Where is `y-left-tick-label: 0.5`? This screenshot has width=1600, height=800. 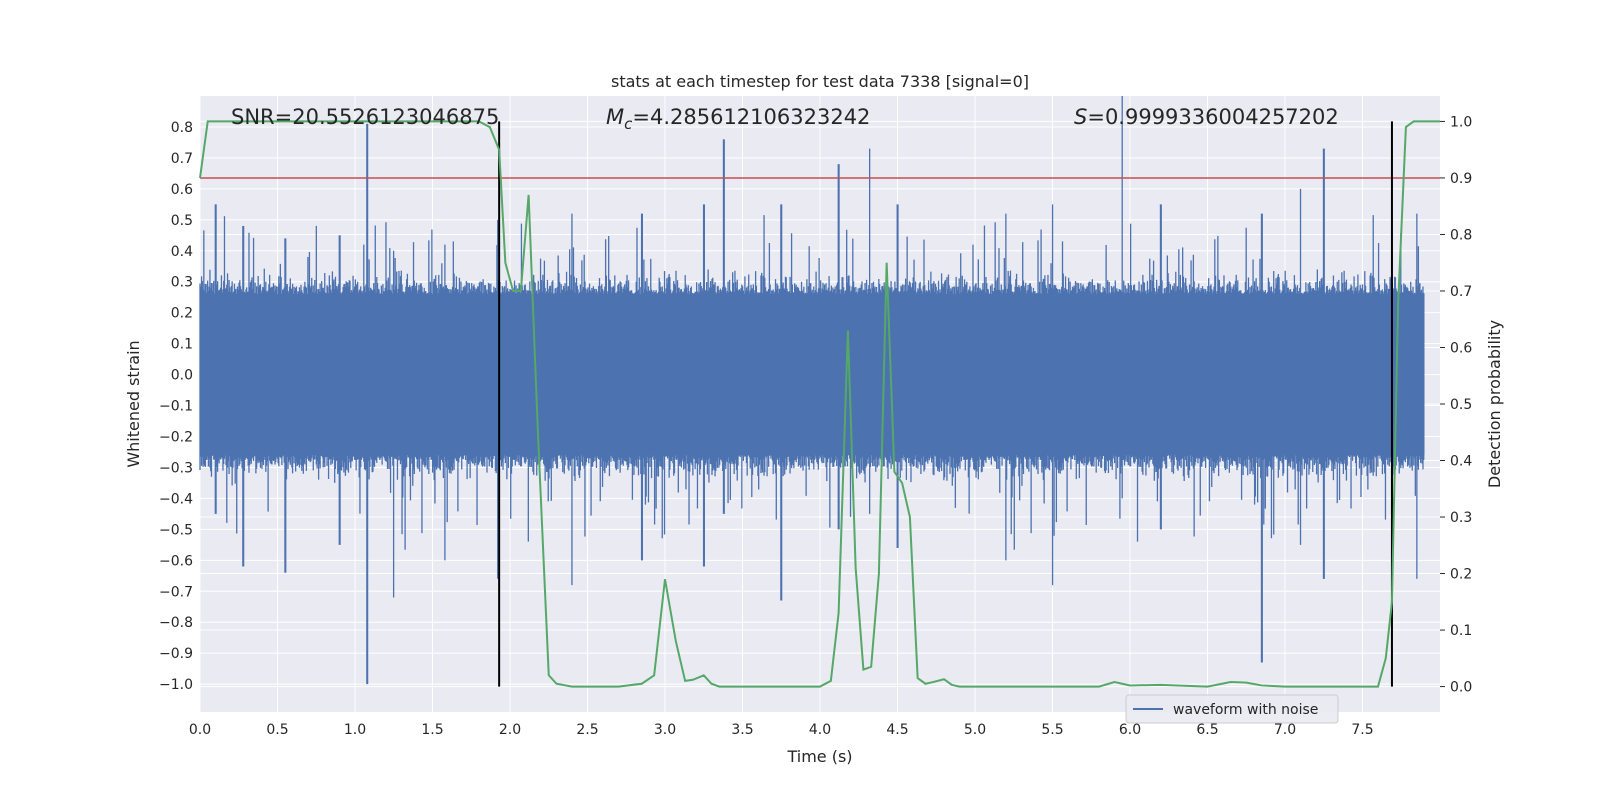 y-left-tick-label: 0.5 is located at coordinates (182, 221).